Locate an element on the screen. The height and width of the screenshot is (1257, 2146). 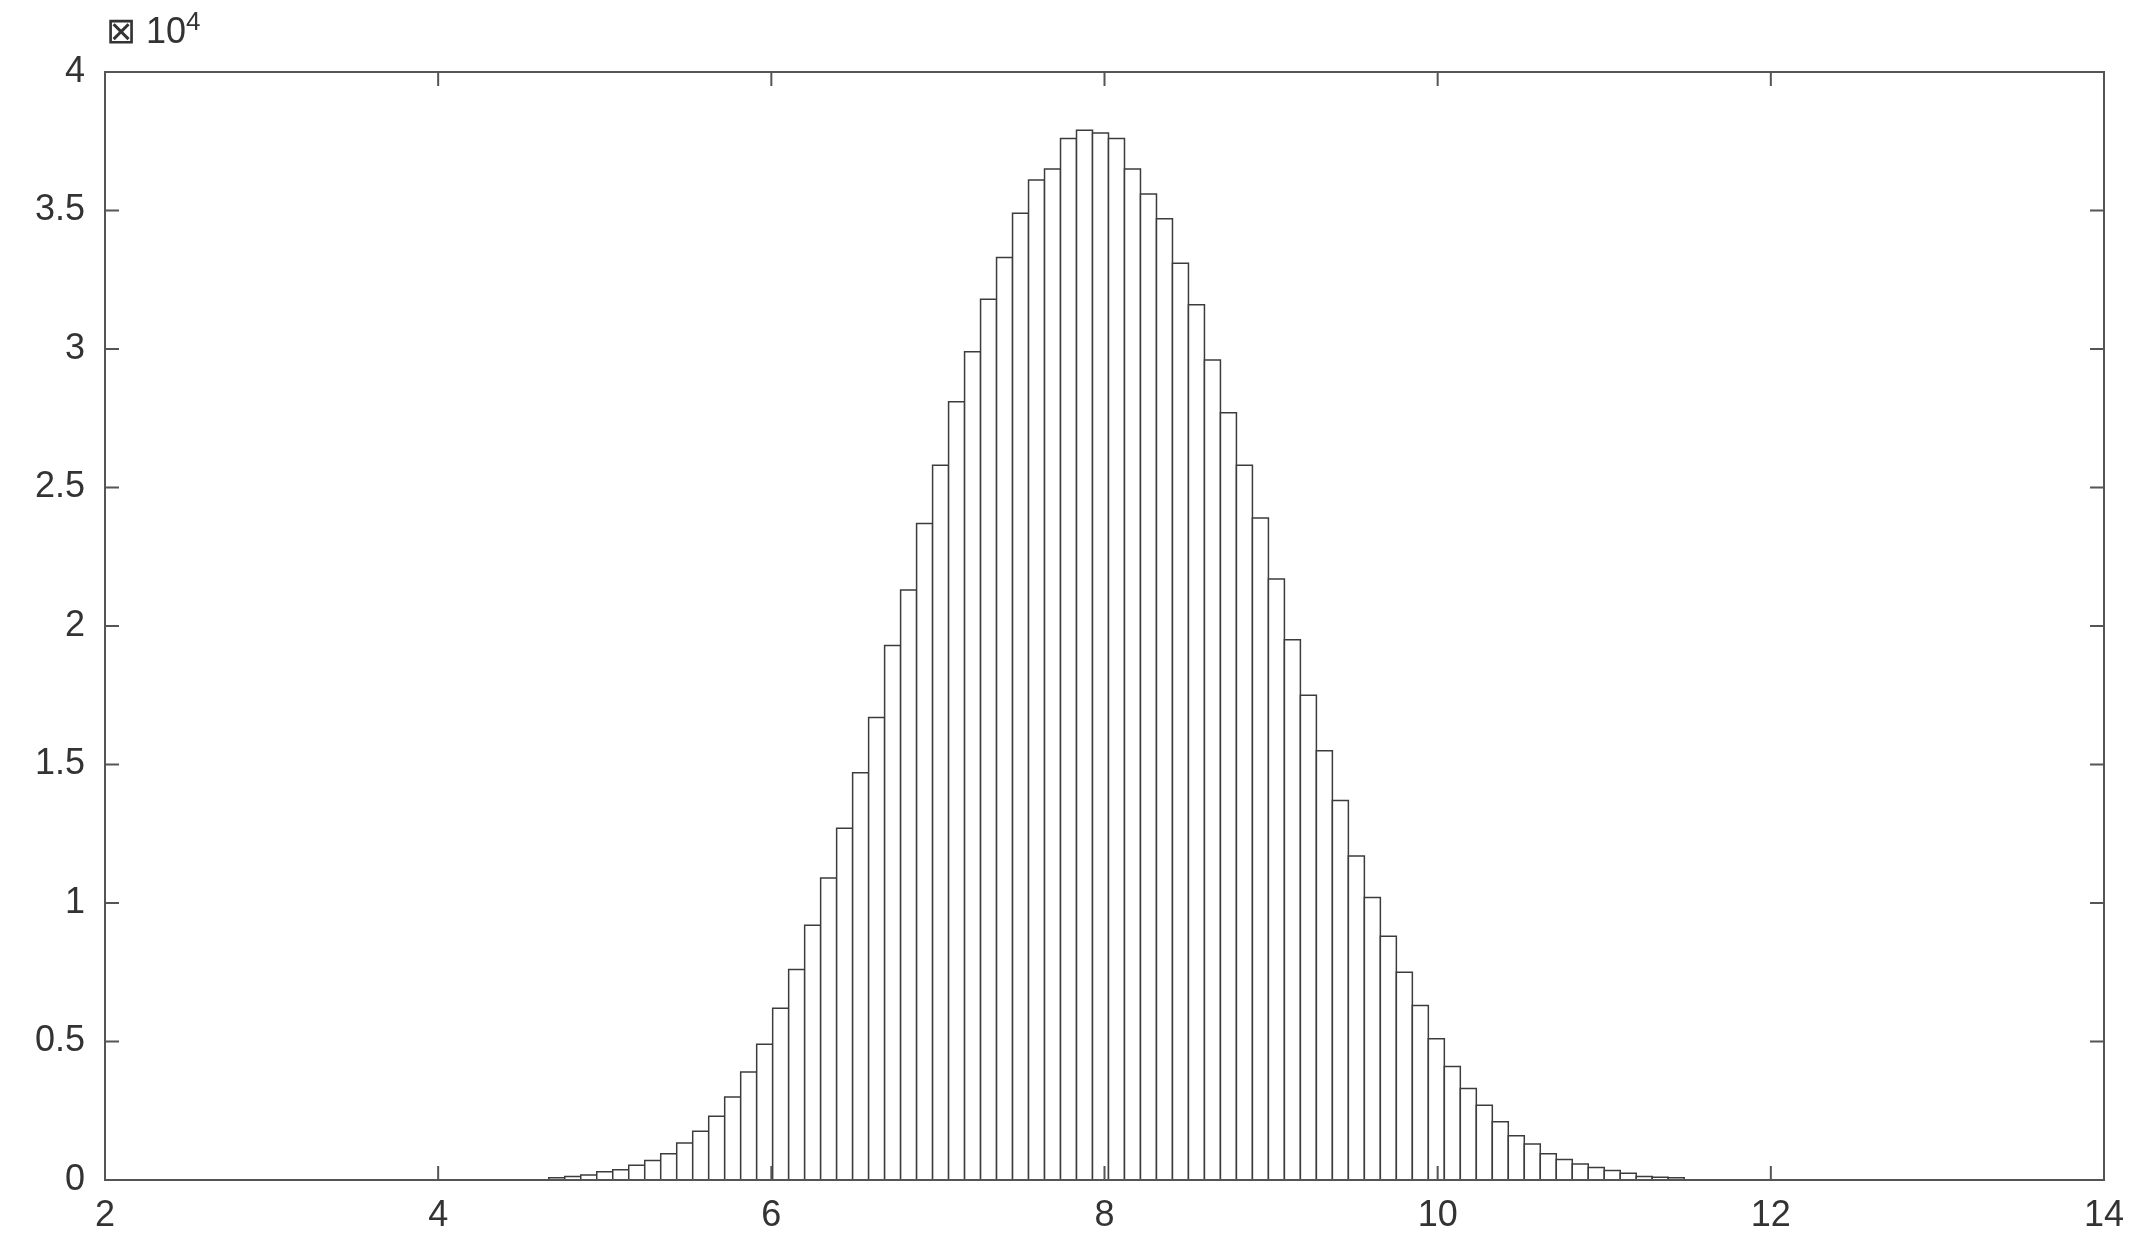
y-tick-label: 0 is located at coordinates (74, 1177).